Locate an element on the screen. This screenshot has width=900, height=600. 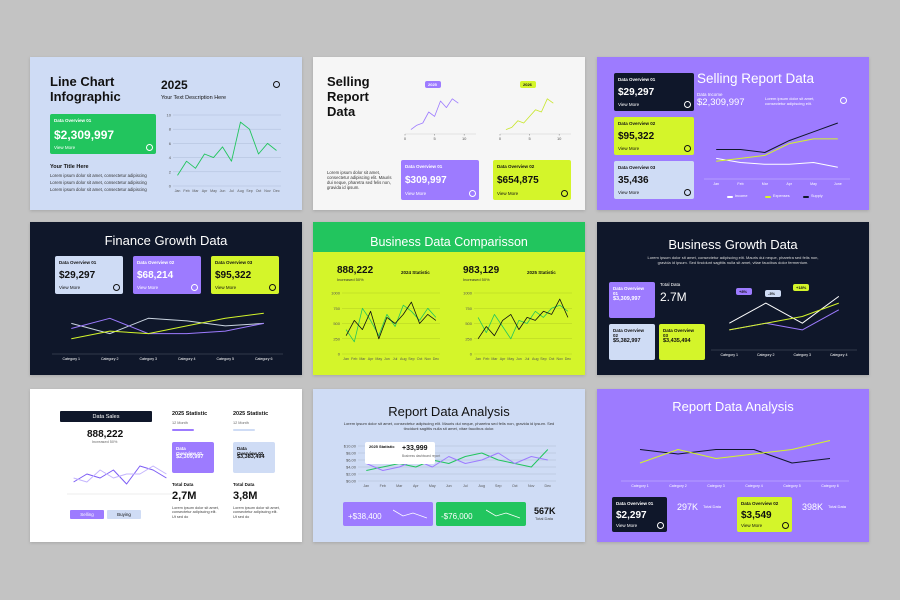
description: Your Text Description Here is located at coordinates (194, 98).